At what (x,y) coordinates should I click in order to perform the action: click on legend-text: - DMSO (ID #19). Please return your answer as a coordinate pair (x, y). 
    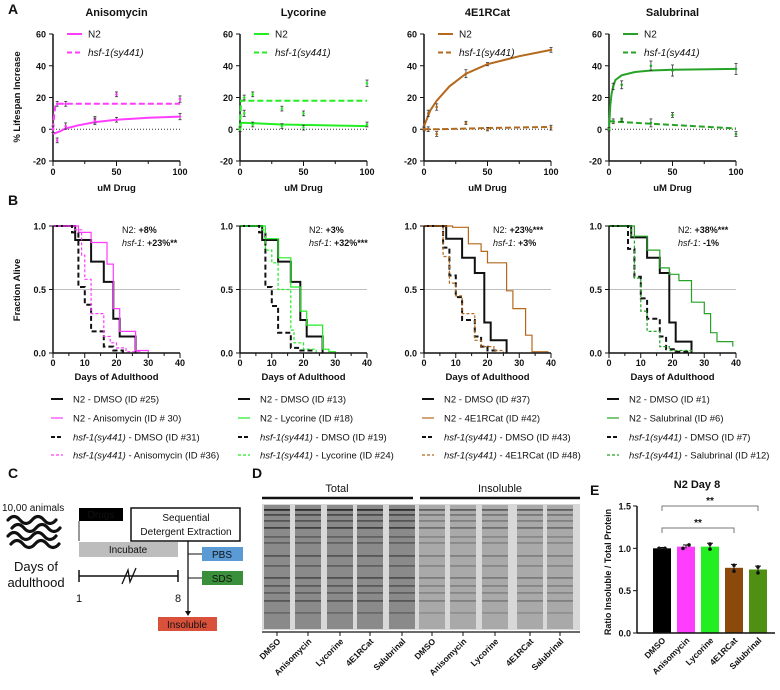
    Looking at the image, I should click on (350, 438).